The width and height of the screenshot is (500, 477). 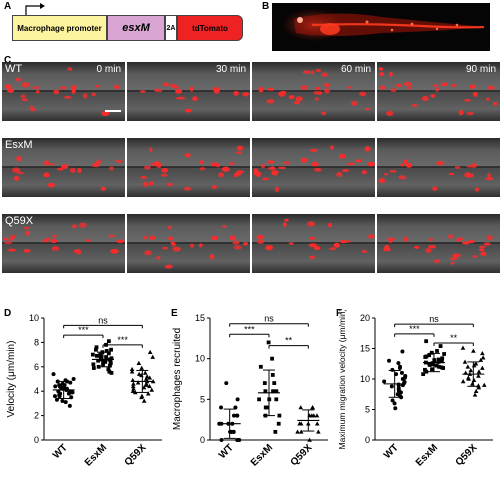 I want to click on timelapse-tile: Q59X, so click(x=63, y=243).